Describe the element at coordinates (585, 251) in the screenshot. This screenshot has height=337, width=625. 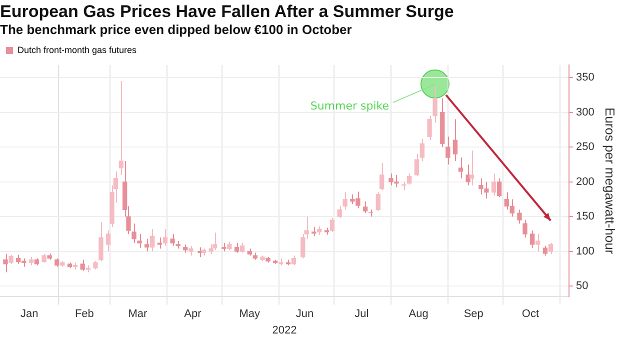
I see `y-tick-label: 100` at that location.